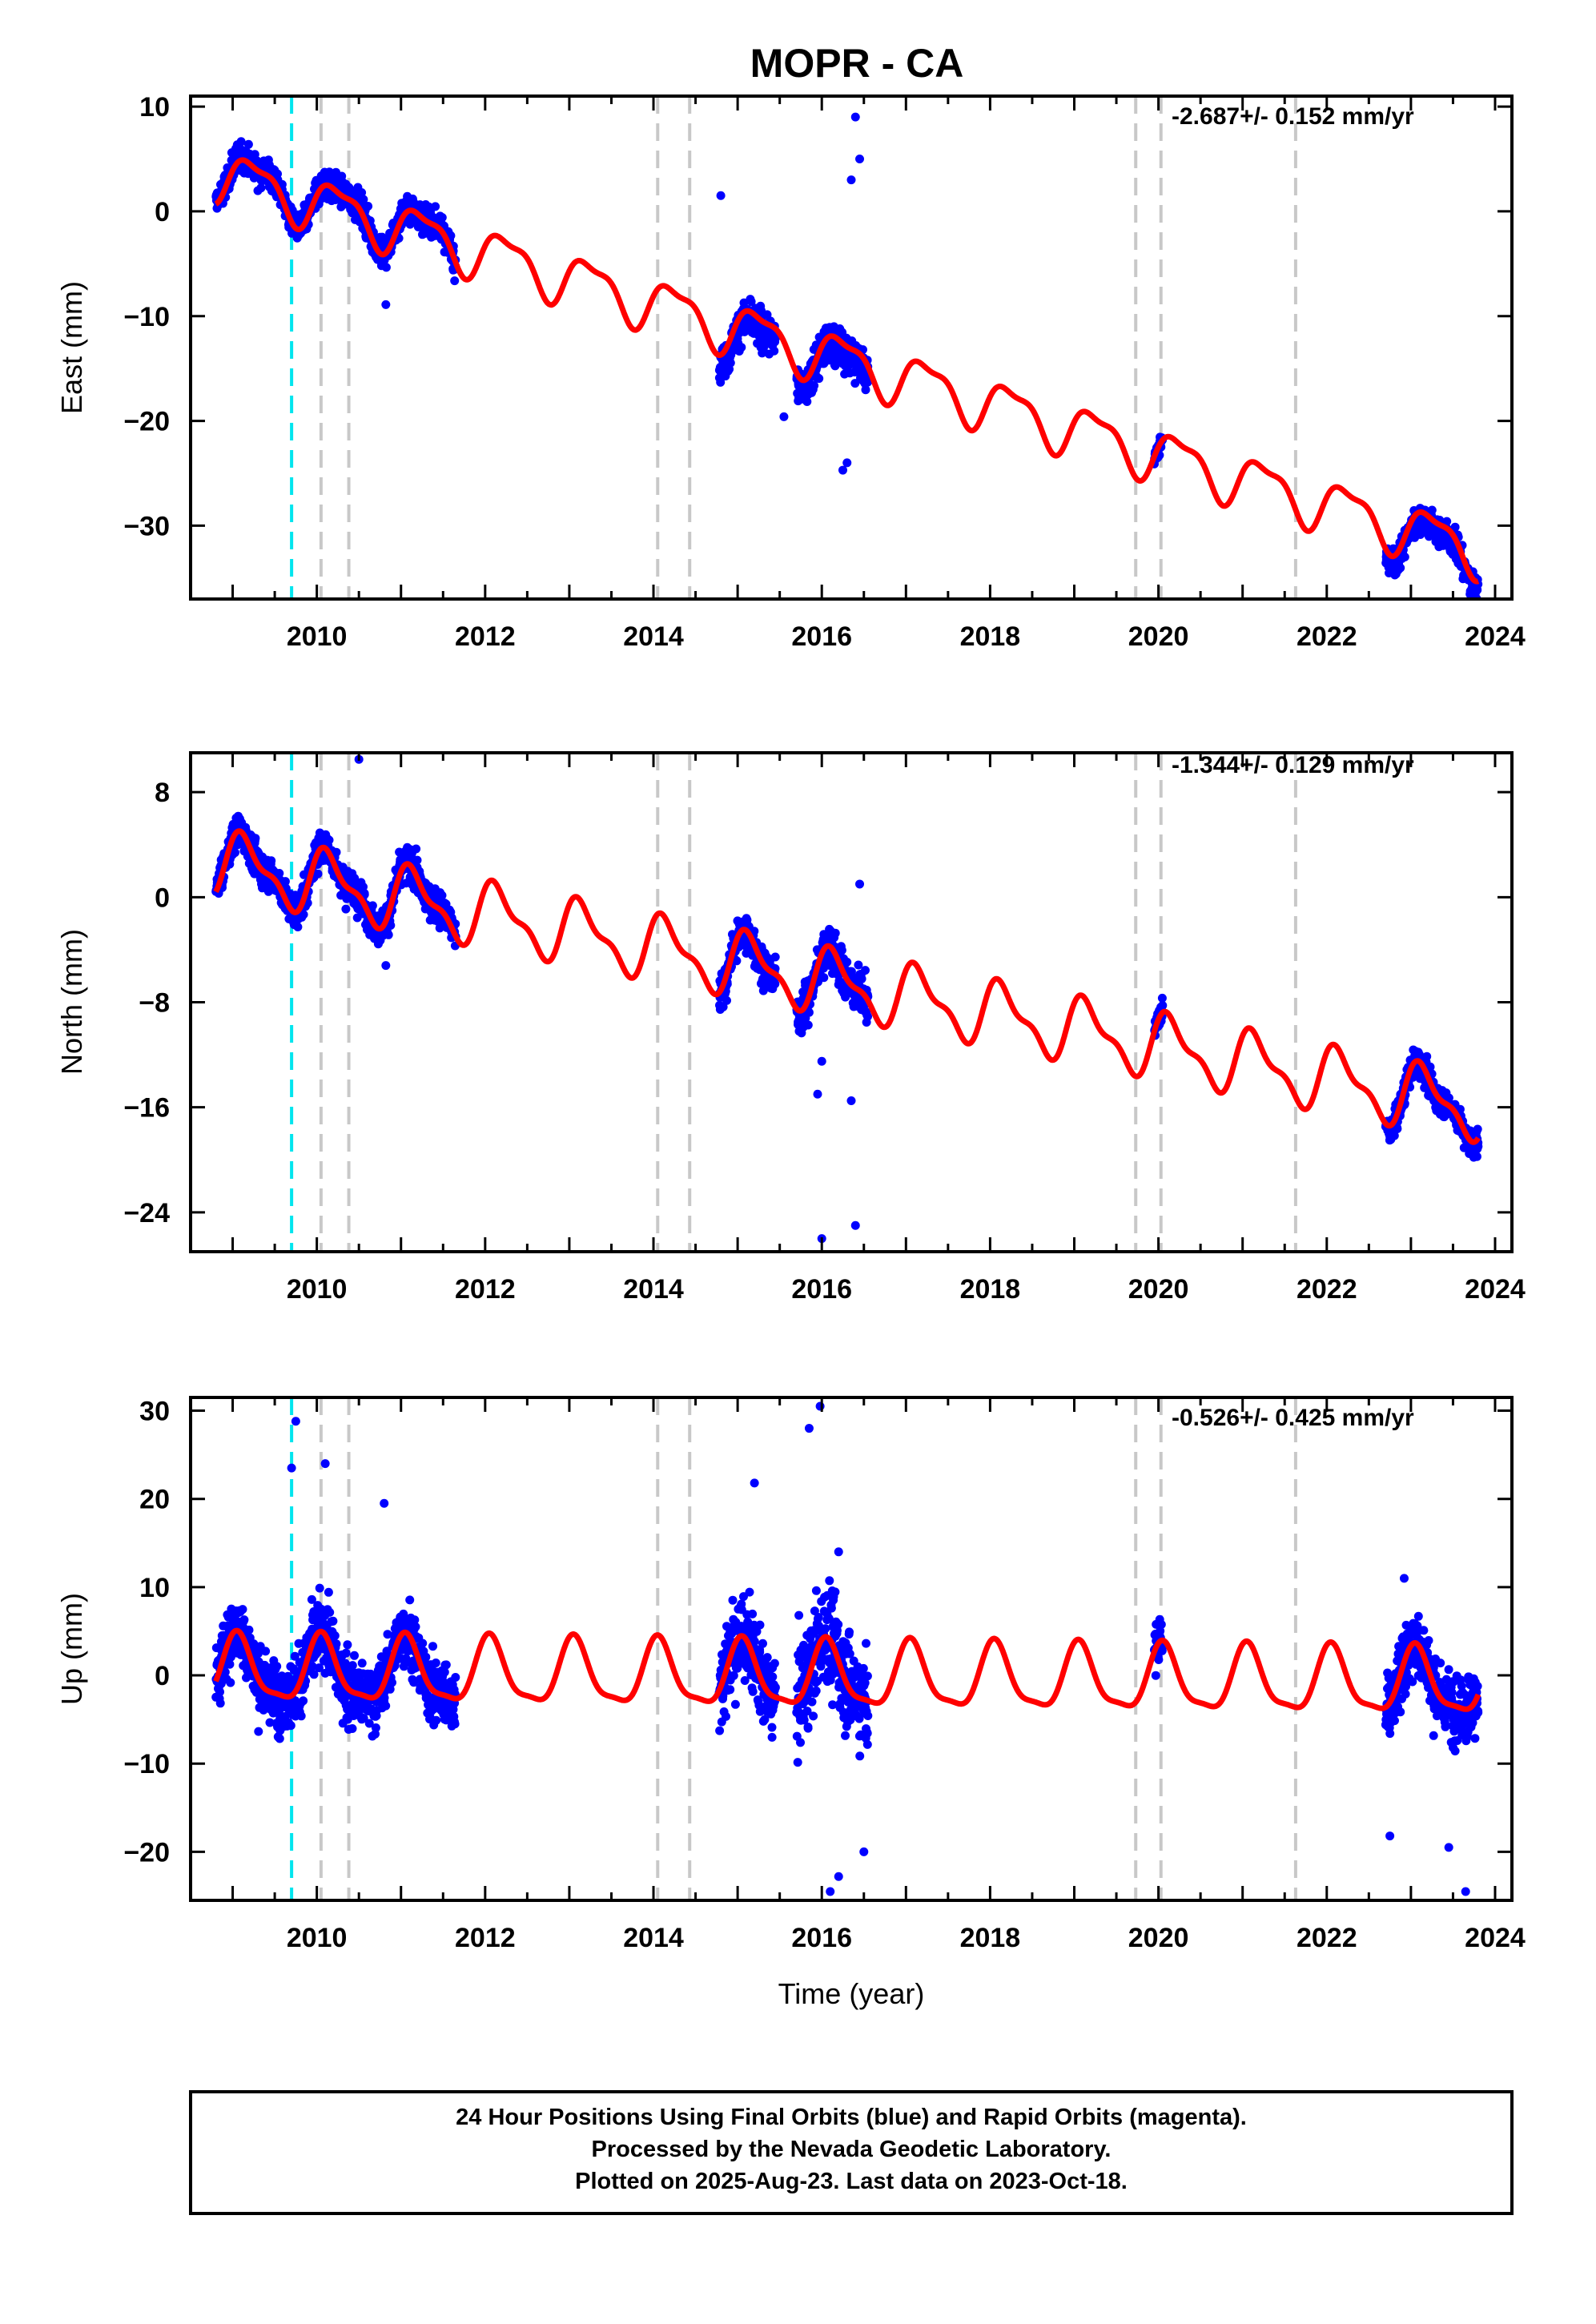 The width and height of the screenshot is (1596, 2324). Describe the element at coordinates (146, 526) in the screenshot. I see `east-y-tick-label: −30` at that location.